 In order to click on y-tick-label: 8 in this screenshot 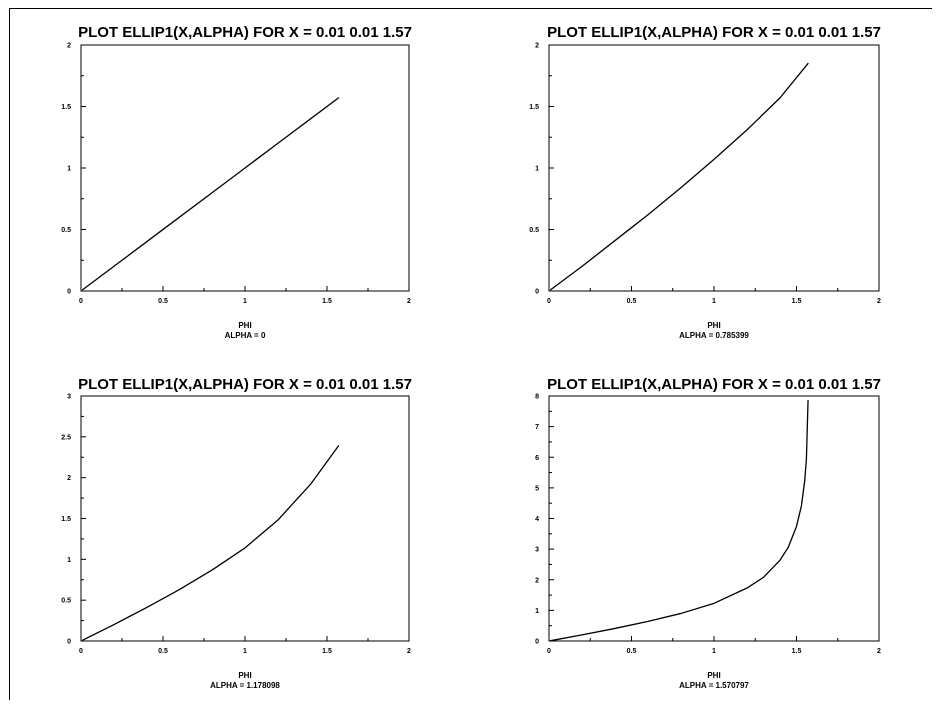, I will do `click(537, 397)`.